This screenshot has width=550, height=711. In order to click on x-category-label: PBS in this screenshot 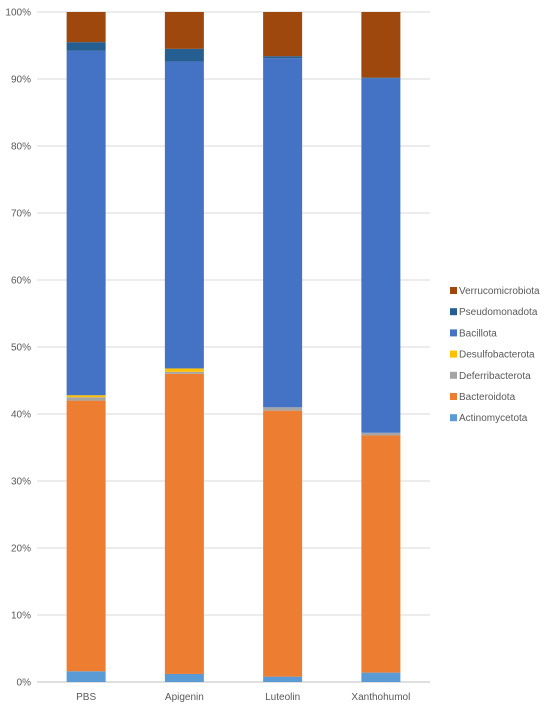, I will do `click(86, 697)`.